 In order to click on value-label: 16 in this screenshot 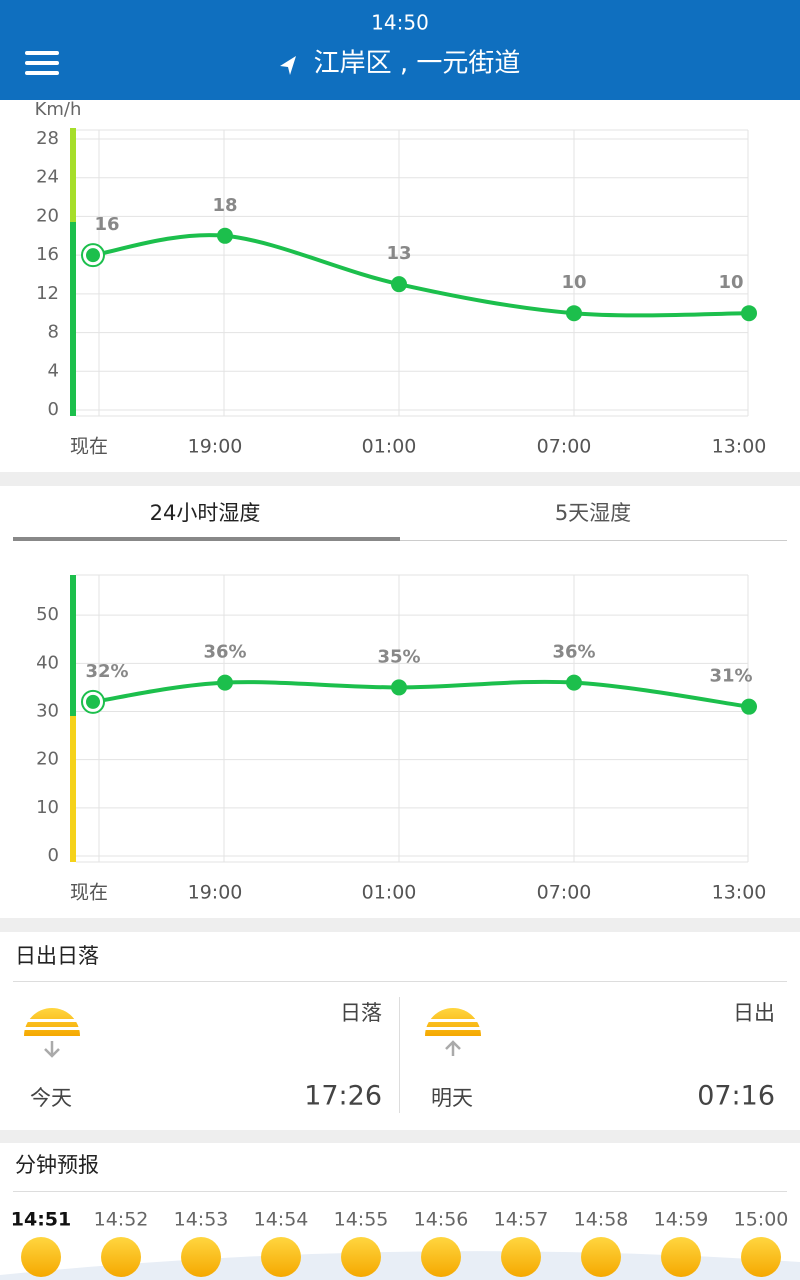, I will do `click(106, 224)`.